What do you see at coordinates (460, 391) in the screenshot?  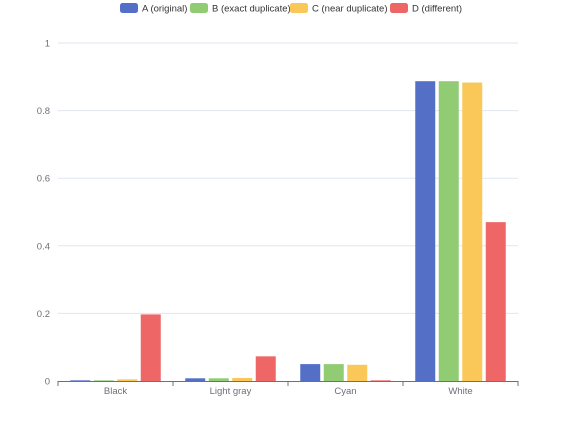 I see `x-tick-label: White` at bounding box center [460, 391].